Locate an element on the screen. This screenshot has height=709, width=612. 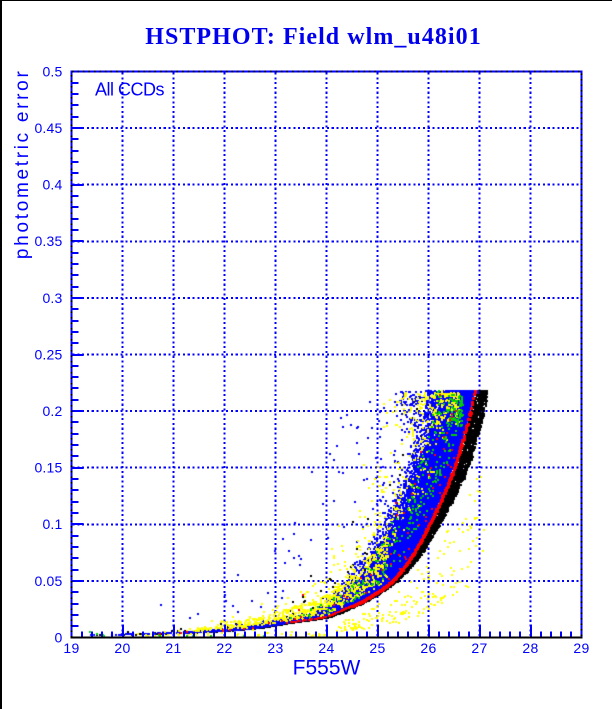
svg-text: photometric error is located at coordinates (22, 164).